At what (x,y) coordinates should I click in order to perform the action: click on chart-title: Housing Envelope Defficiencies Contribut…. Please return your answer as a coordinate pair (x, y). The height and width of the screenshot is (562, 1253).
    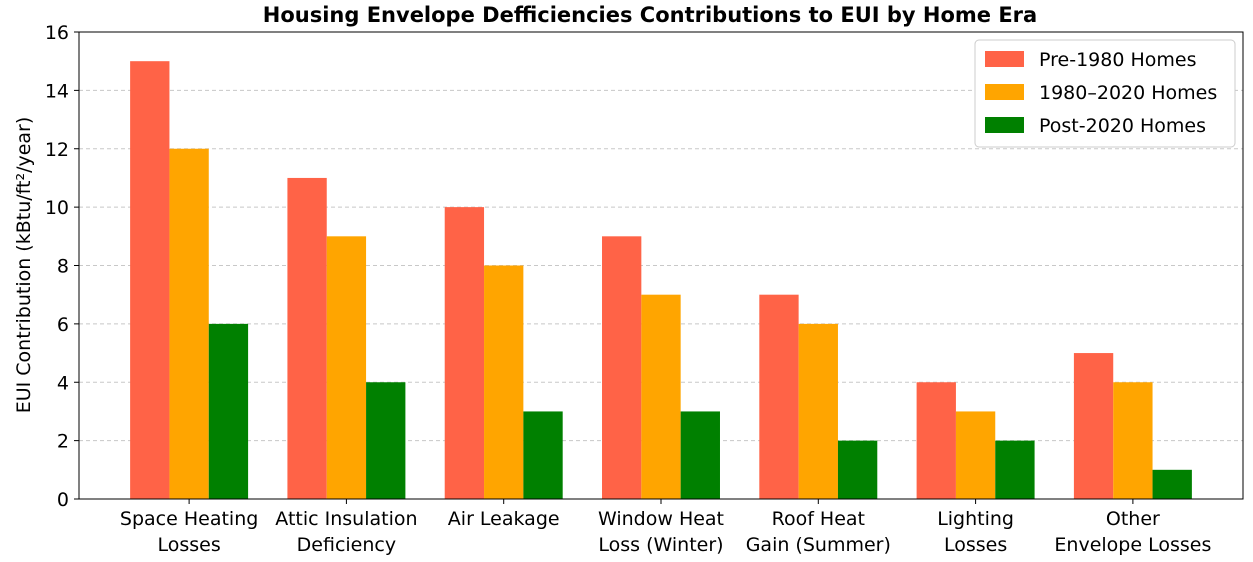
    Looking at the image, I should click on (650, 15).